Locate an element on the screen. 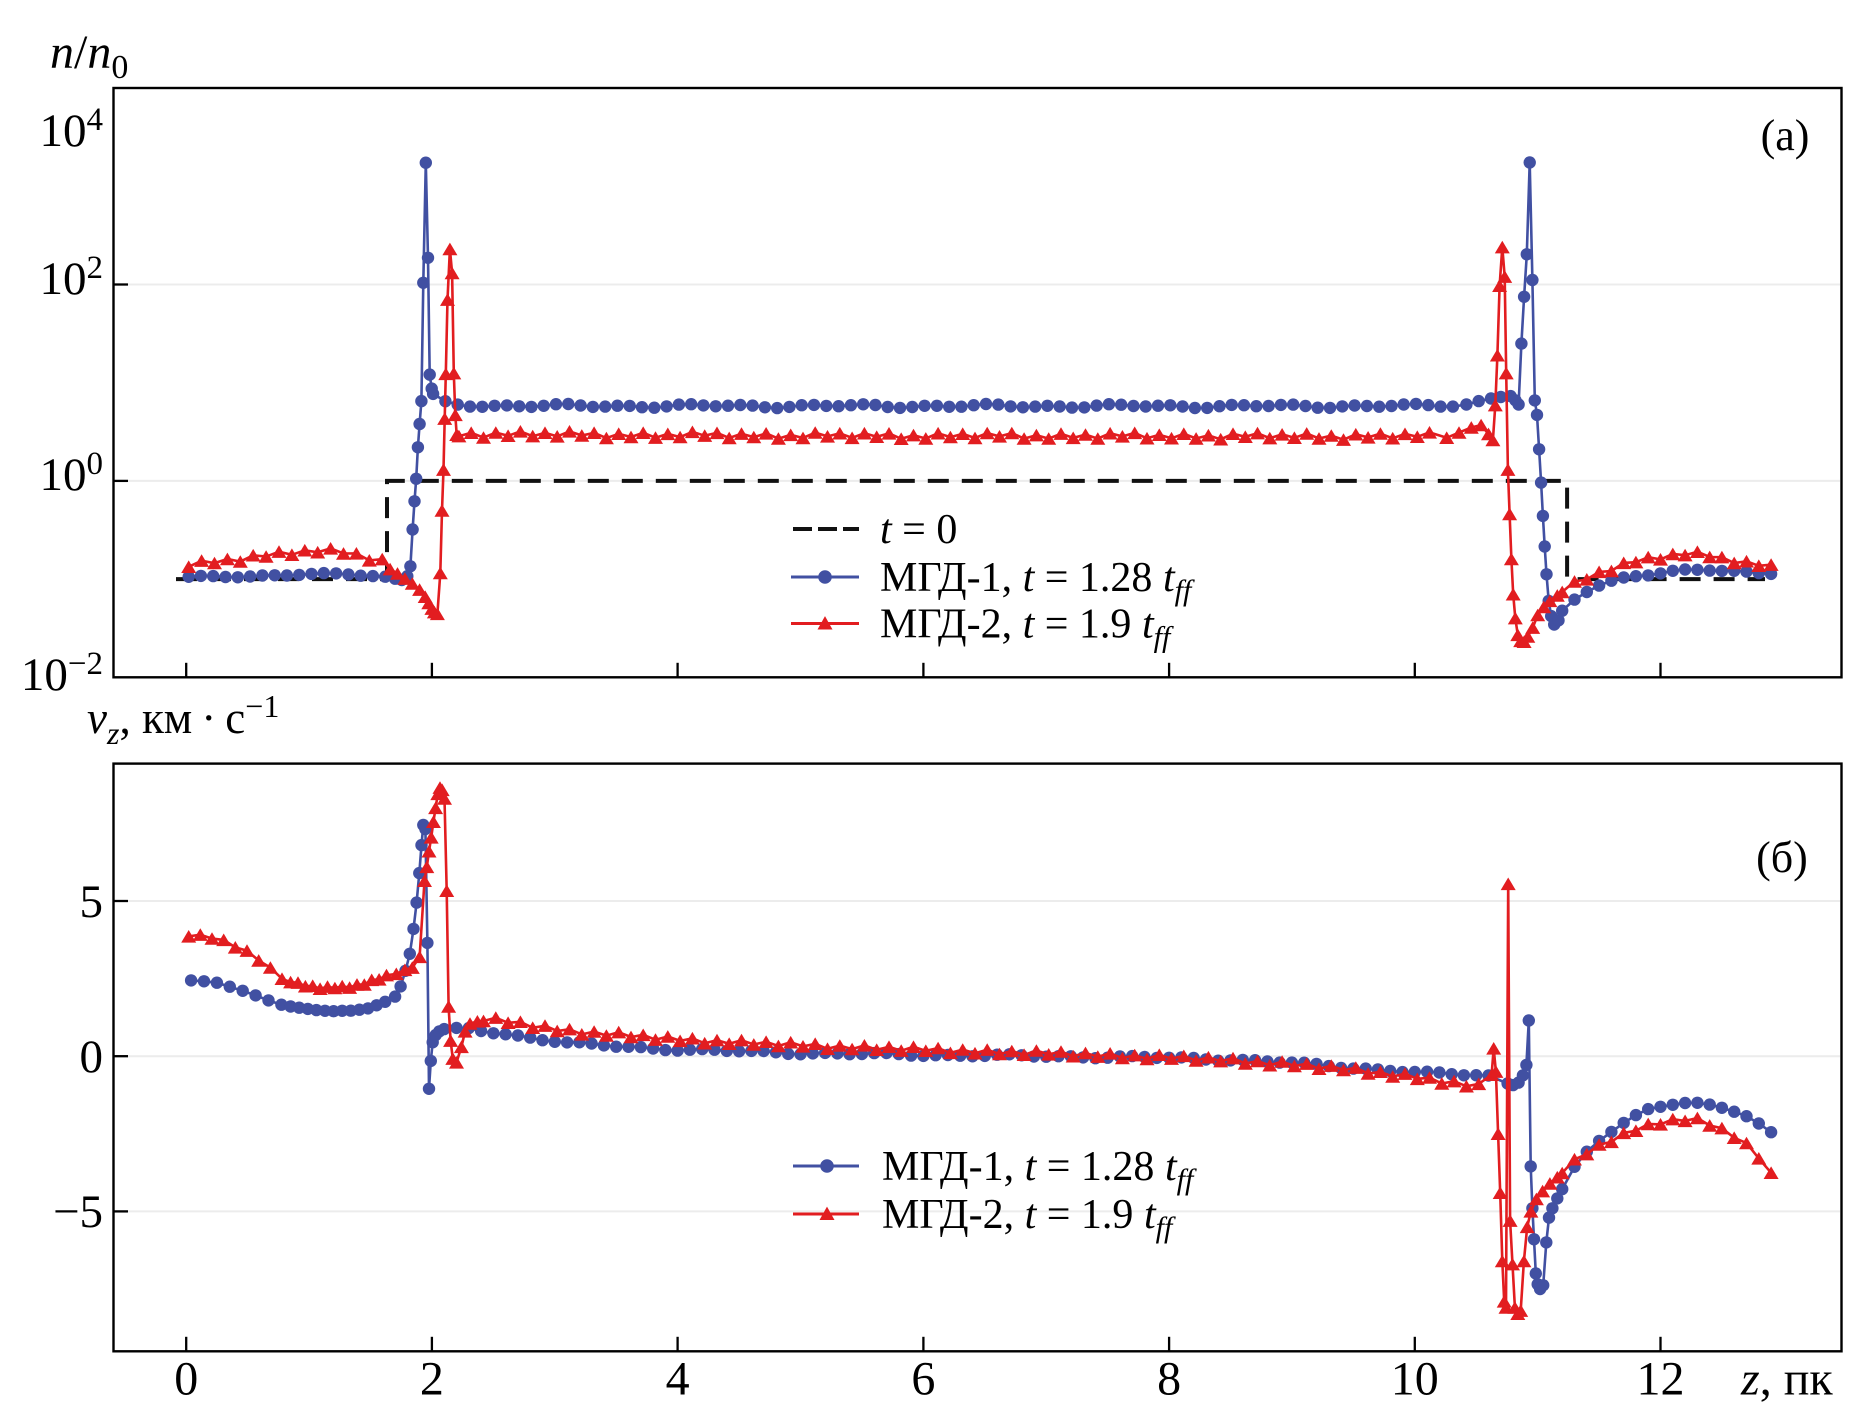 The height and width of the screenshot is (1423, 1866). svg-text: (б) is located at coordinates (1782, 857).